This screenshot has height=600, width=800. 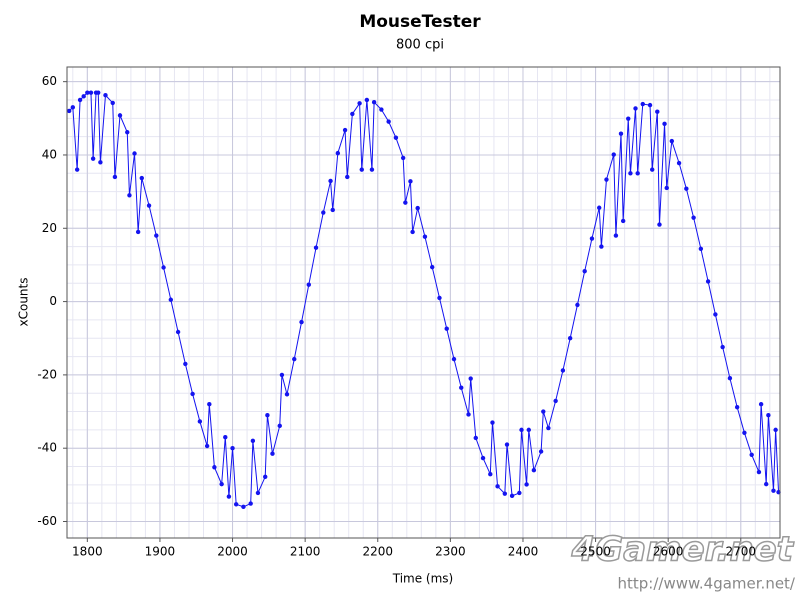 I want to click on x-tick-label: 1800, so click(x=87, y=552).